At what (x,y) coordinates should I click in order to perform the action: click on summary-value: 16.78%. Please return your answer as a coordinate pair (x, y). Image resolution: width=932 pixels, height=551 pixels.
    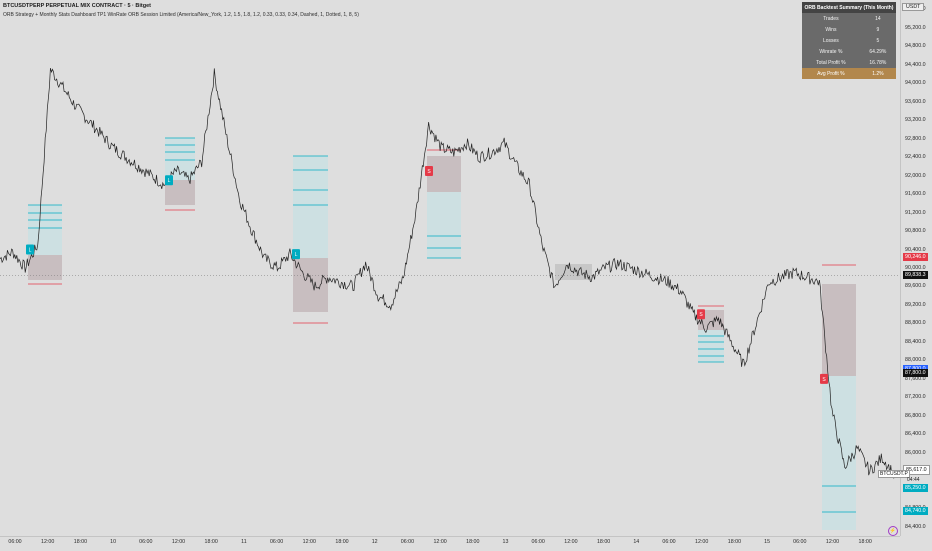
    Looking at the image, I should click on (877, 62).